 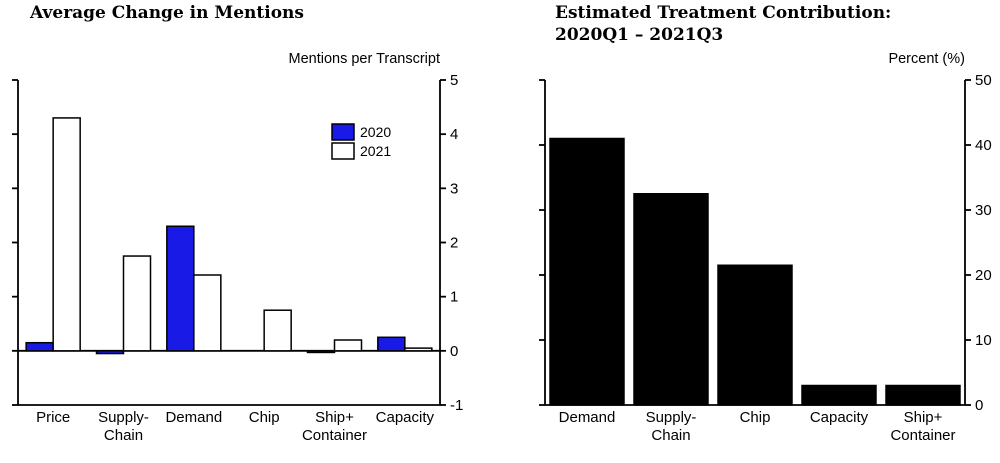 I want to click on y-tick-label: 3, so click(x=454, y=188).